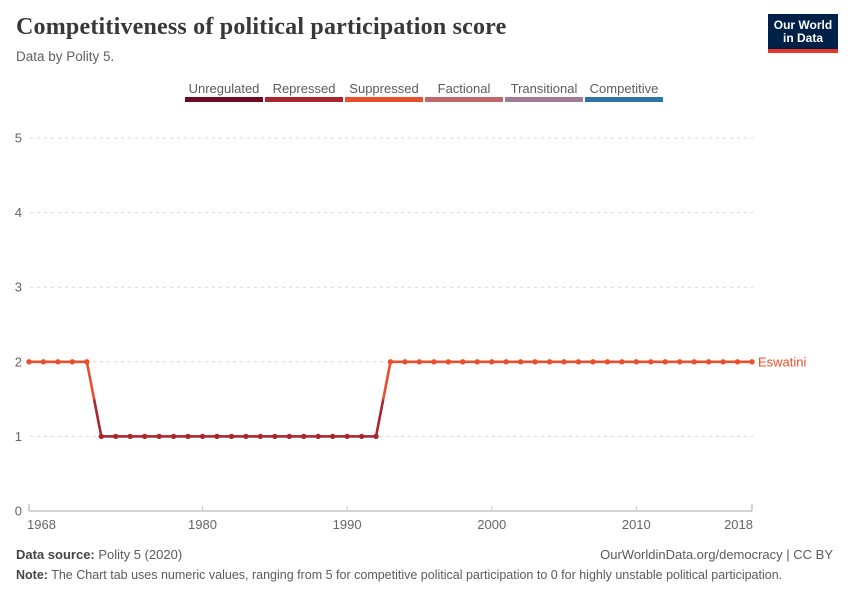 The width and height of the screenshot is (850, 600). Describe the element at coordinates (116, 436) in the screenshot. I see `data-point-1974` at that location.